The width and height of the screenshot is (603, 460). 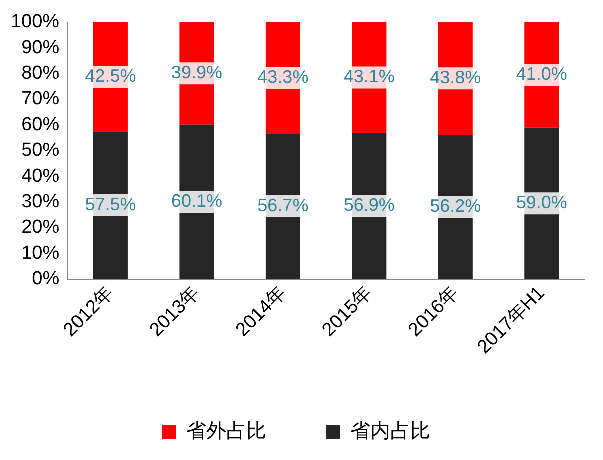 I want to click on y-tick-label: 60%, so click(x=41, y=125).